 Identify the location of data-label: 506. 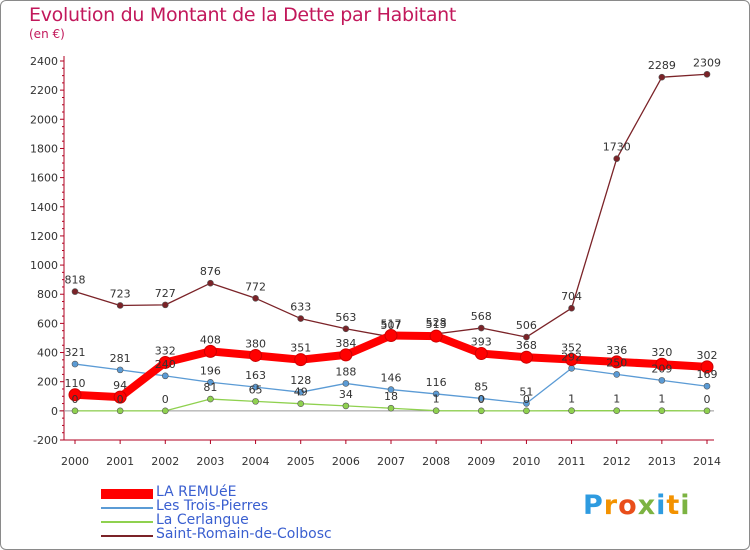
(526, 325).